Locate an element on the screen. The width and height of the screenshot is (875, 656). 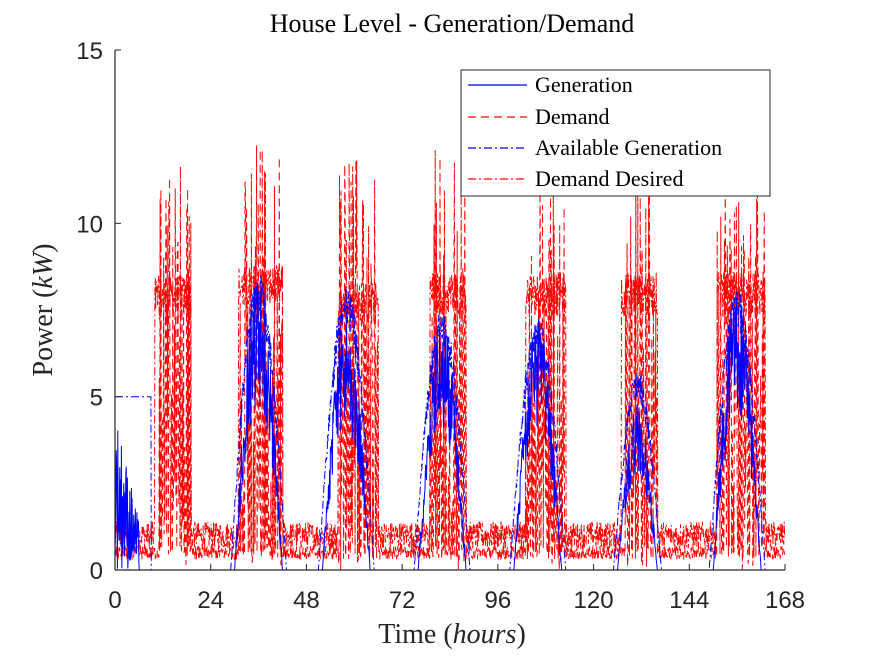
x-axis-label-text: Time is located at coordinates (407, 634).